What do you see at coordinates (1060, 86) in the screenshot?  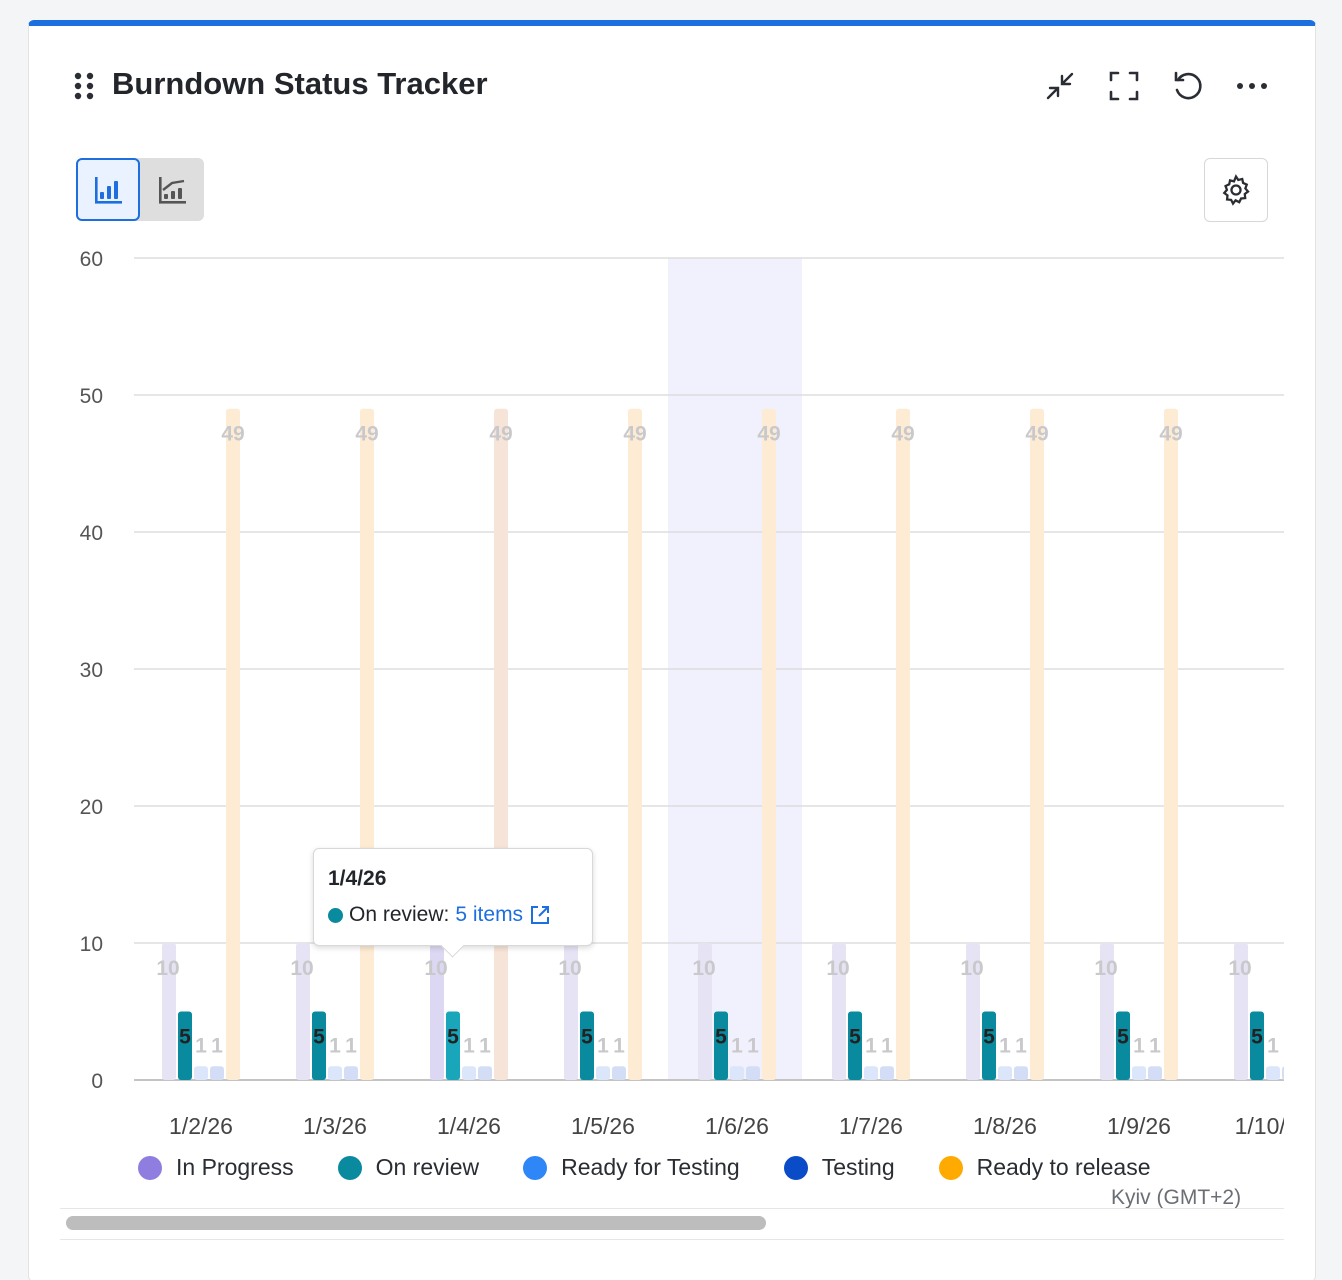 I see `collapse-icon` at bounding box center [1060, 86].